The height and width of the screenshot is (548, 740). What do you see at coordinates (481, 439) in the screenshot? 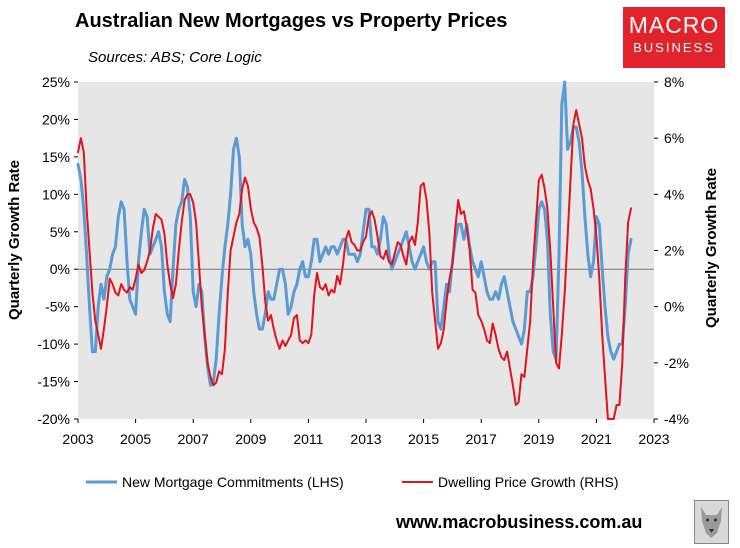
I see `x-tick-label: 2017` at bounding box center [481, 439].